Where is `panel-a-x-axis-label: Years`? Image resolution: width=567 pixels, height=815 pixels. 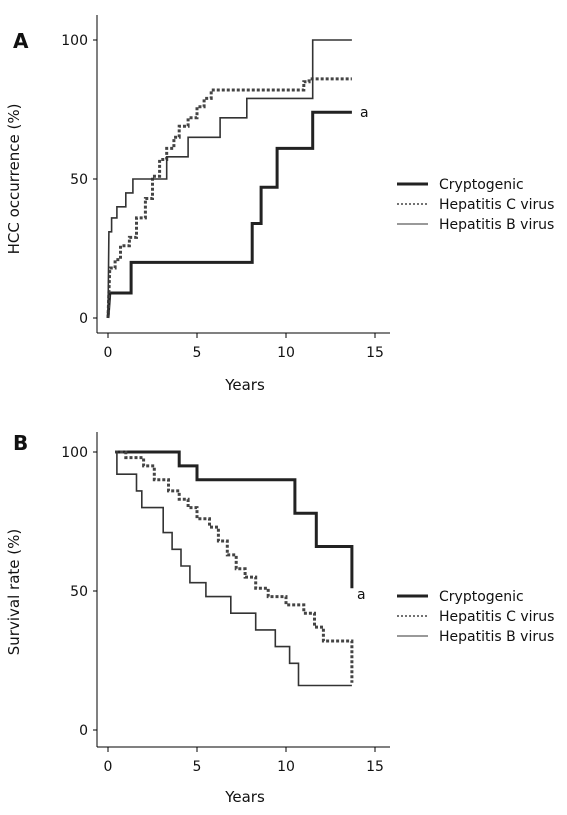
panel-a-x-axis-label: Years is located at coordinates (244, 385).